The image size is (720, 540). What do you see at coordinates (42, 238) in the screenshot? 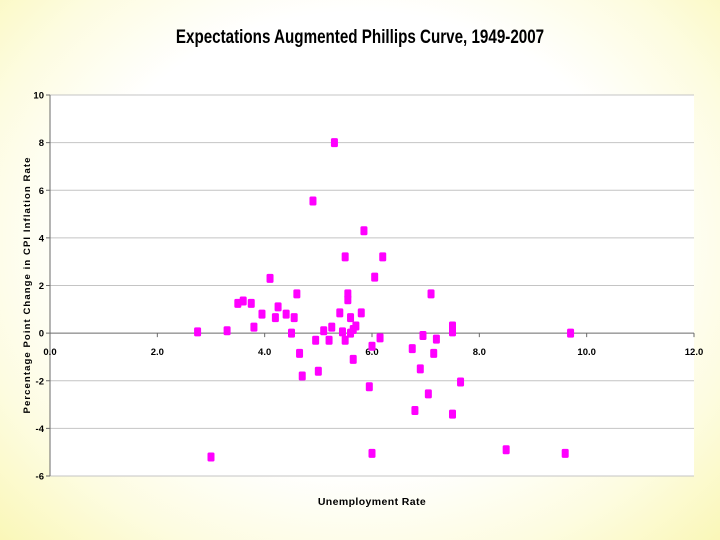
I see `y-tick-label: 4` at bounding box center [42, 238].